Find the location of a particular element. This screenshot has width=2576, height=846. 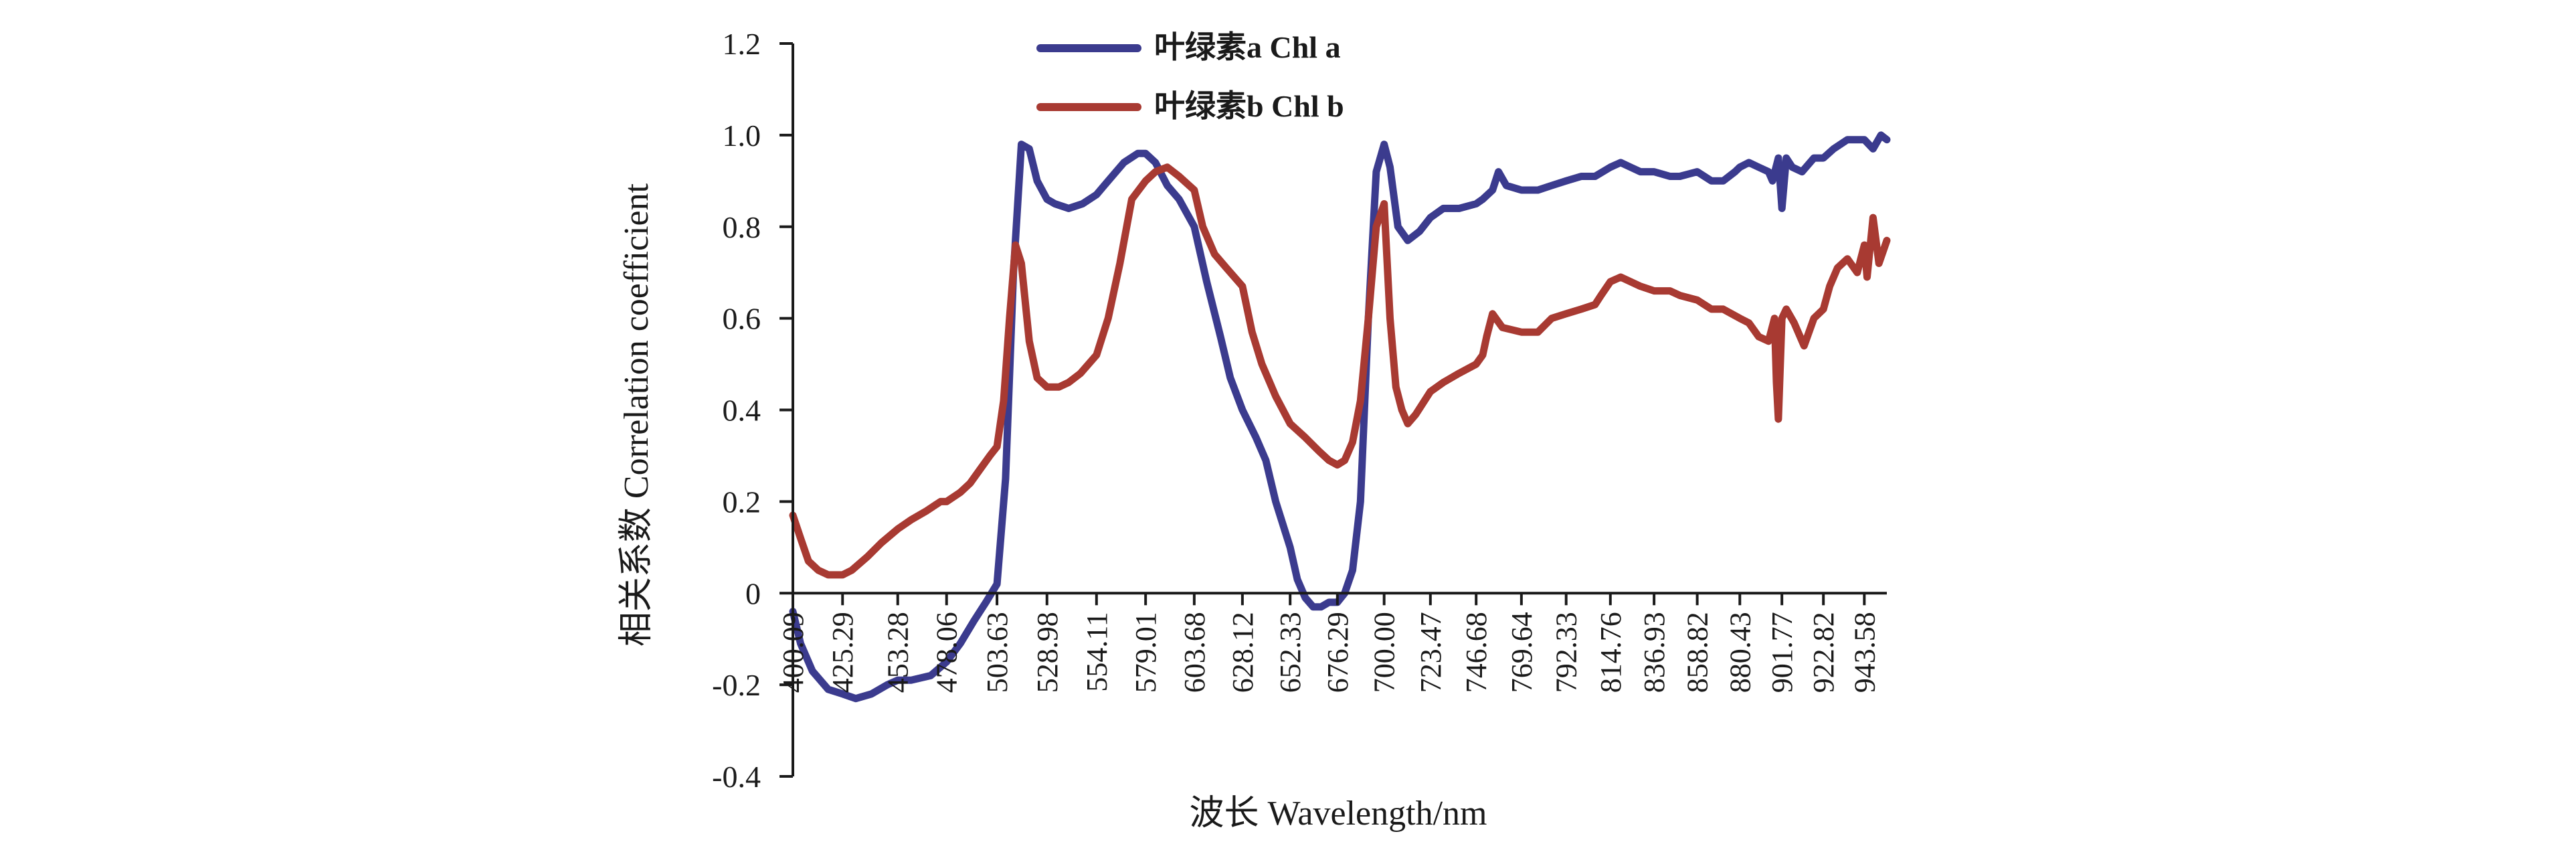

x-tick-label: 700.00 is located at coordinates (1384, 652).